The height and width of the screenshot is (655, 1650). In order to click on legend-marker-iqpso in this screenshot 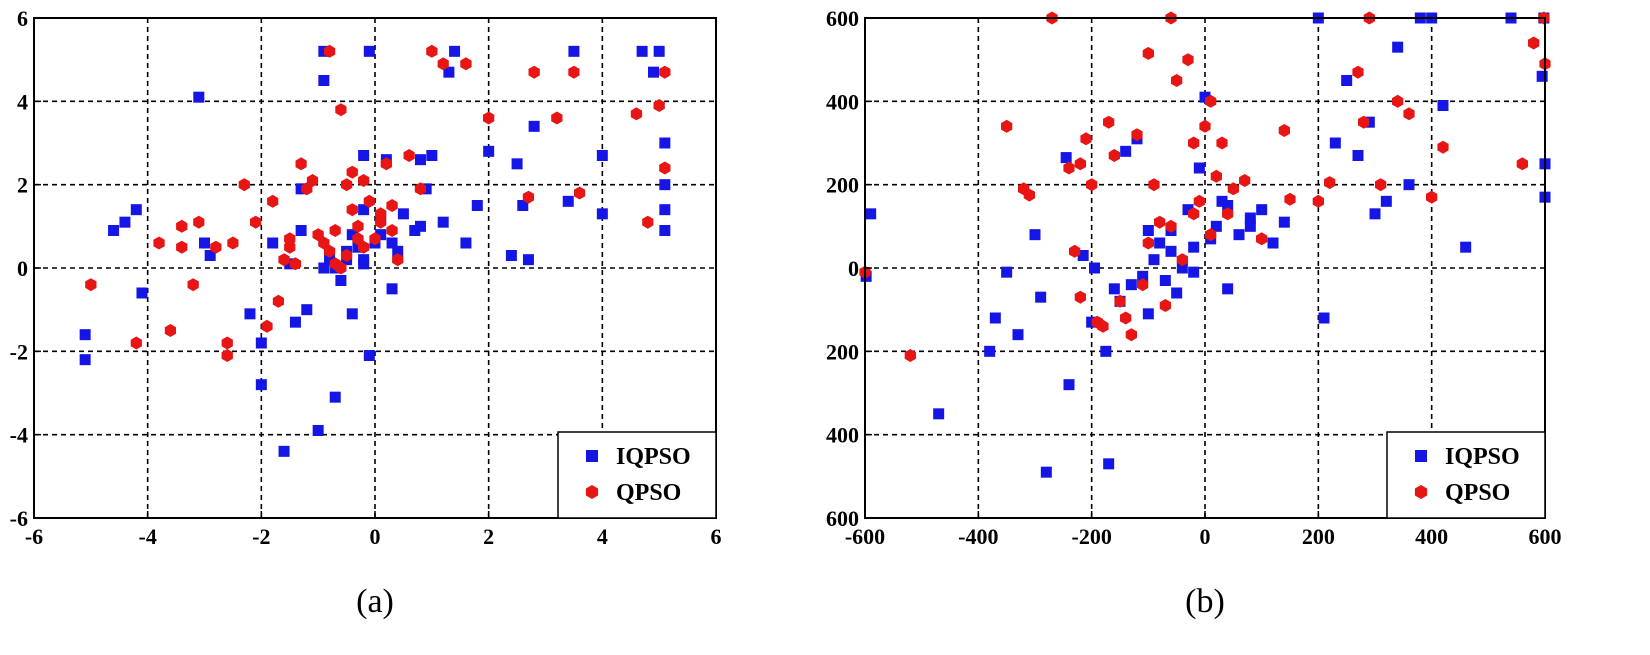, I will do `click(592, 456)`.